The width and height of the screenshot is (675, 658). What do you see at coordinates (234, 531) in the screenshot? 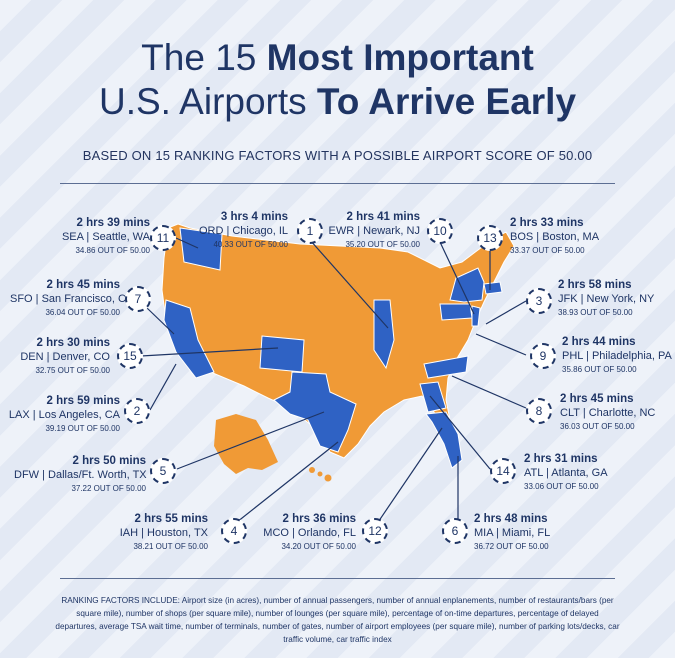
I see `rank-badge-iah: 4` at bounding box center [234, 531].